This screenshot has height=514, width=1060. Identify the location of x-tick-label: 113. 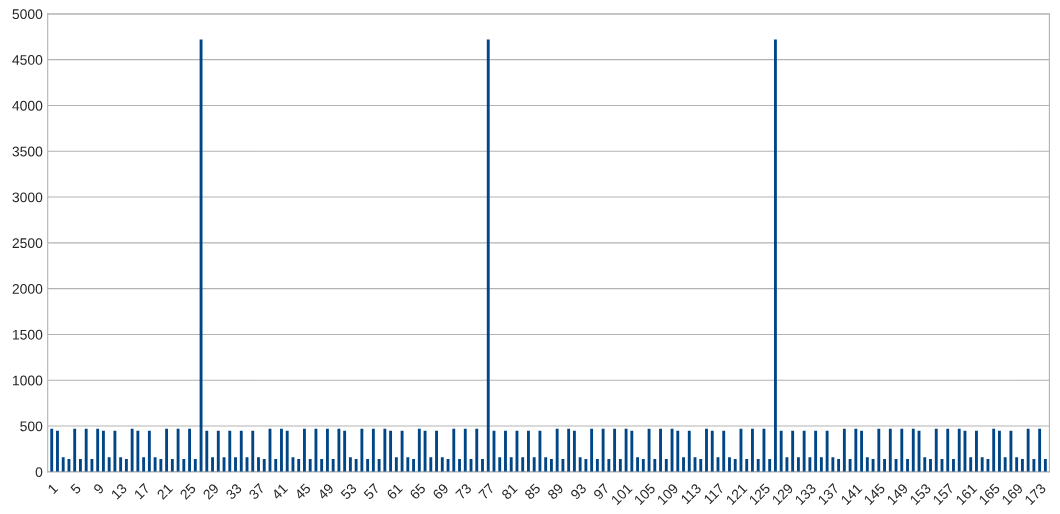
(691, 493).